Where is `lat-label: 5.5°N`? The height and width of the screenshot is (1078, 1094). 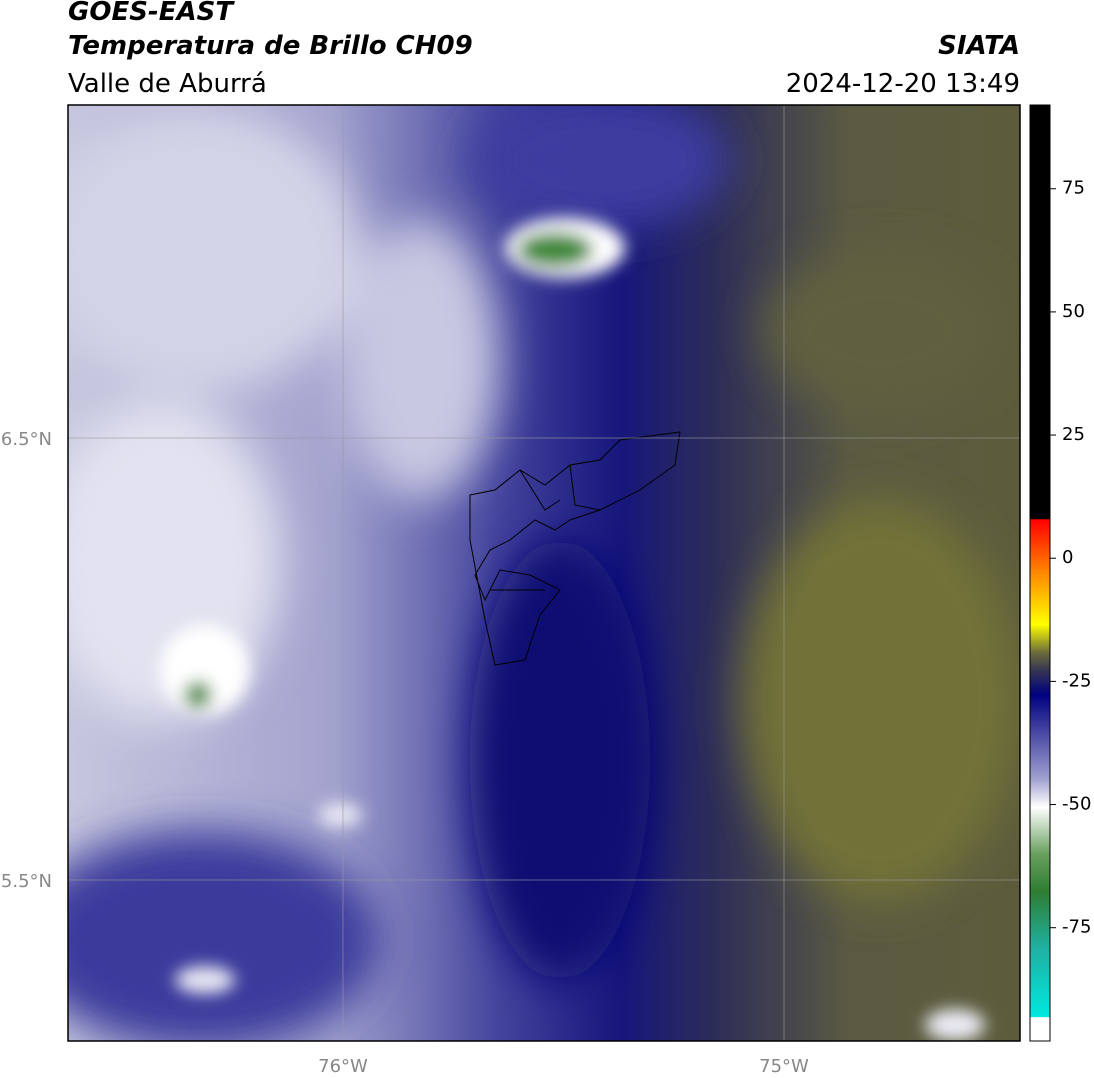 lat-label: 5.5°N is located at coordinates (26, 881).